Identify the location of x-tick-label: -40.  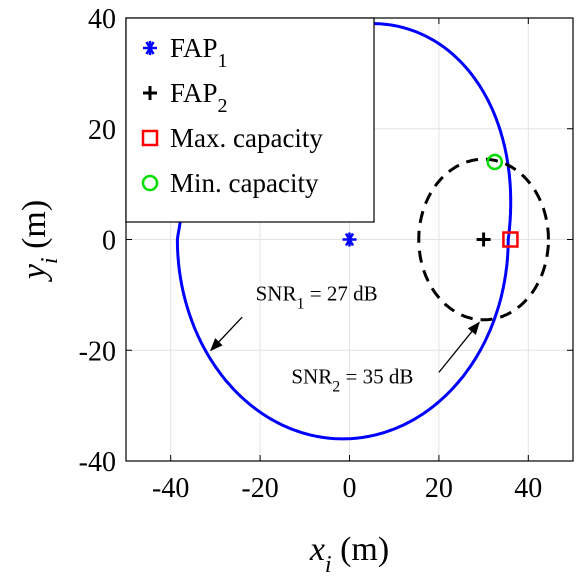
(170, 488).